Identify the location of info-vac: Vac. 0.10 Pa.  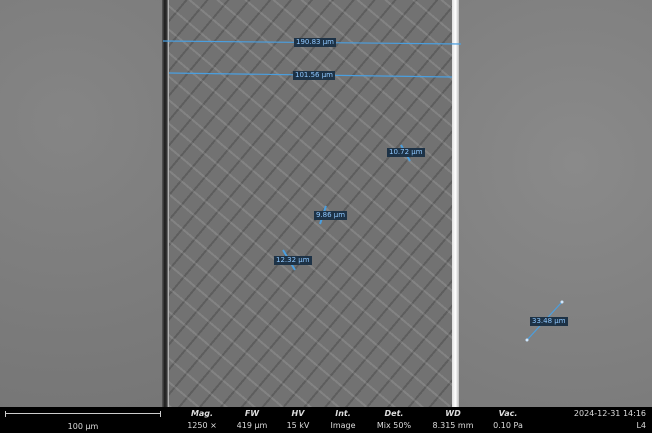
(508, 419).